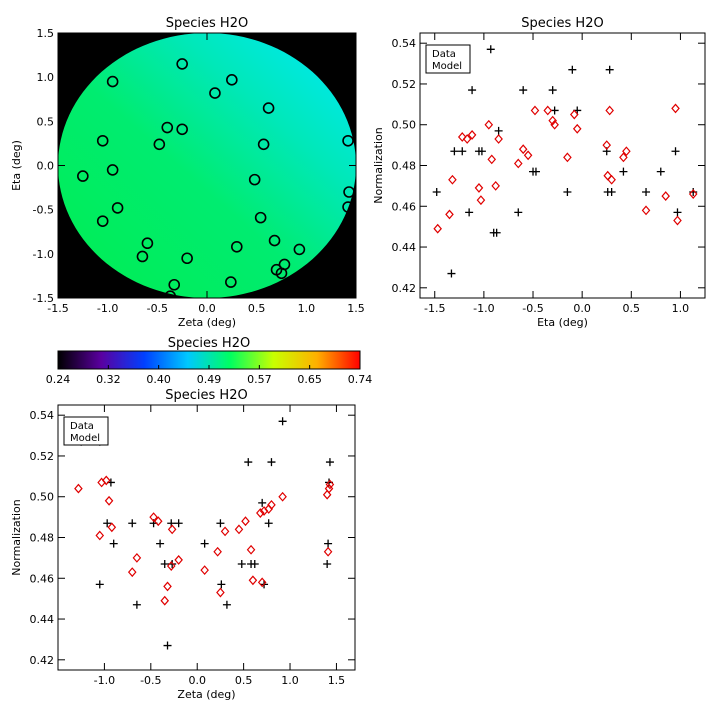 The image size is (720, 720). What do you see at coordinates (86, 431) in the screenshot?
I see `zeta-legend-box` at bounding box center [86, 431].